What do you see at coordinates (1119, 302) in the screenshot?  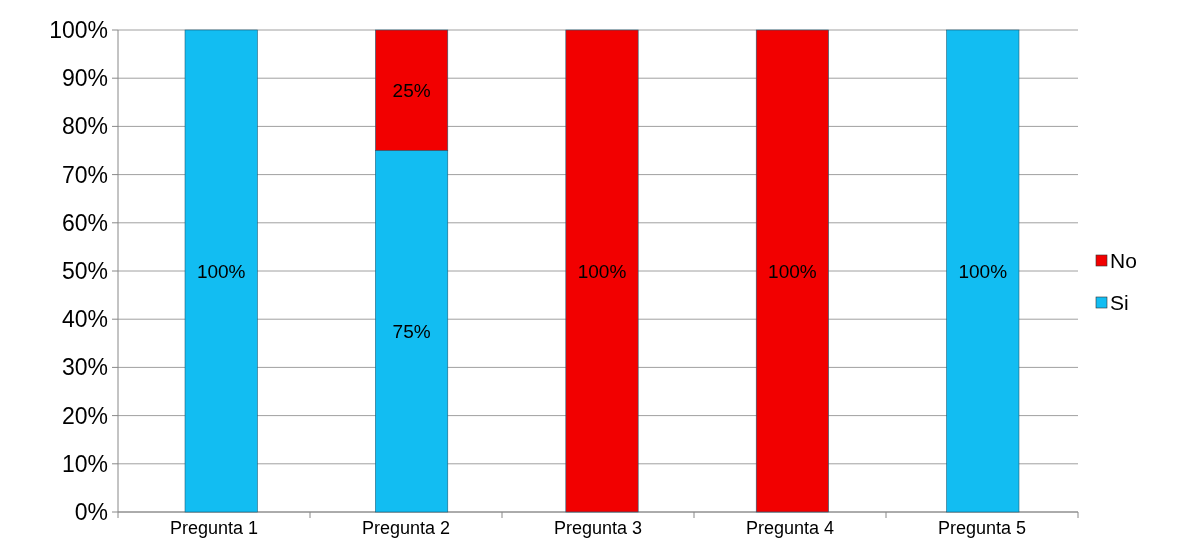 I see `legend-label: Si` at bounding box center [1119, 302].